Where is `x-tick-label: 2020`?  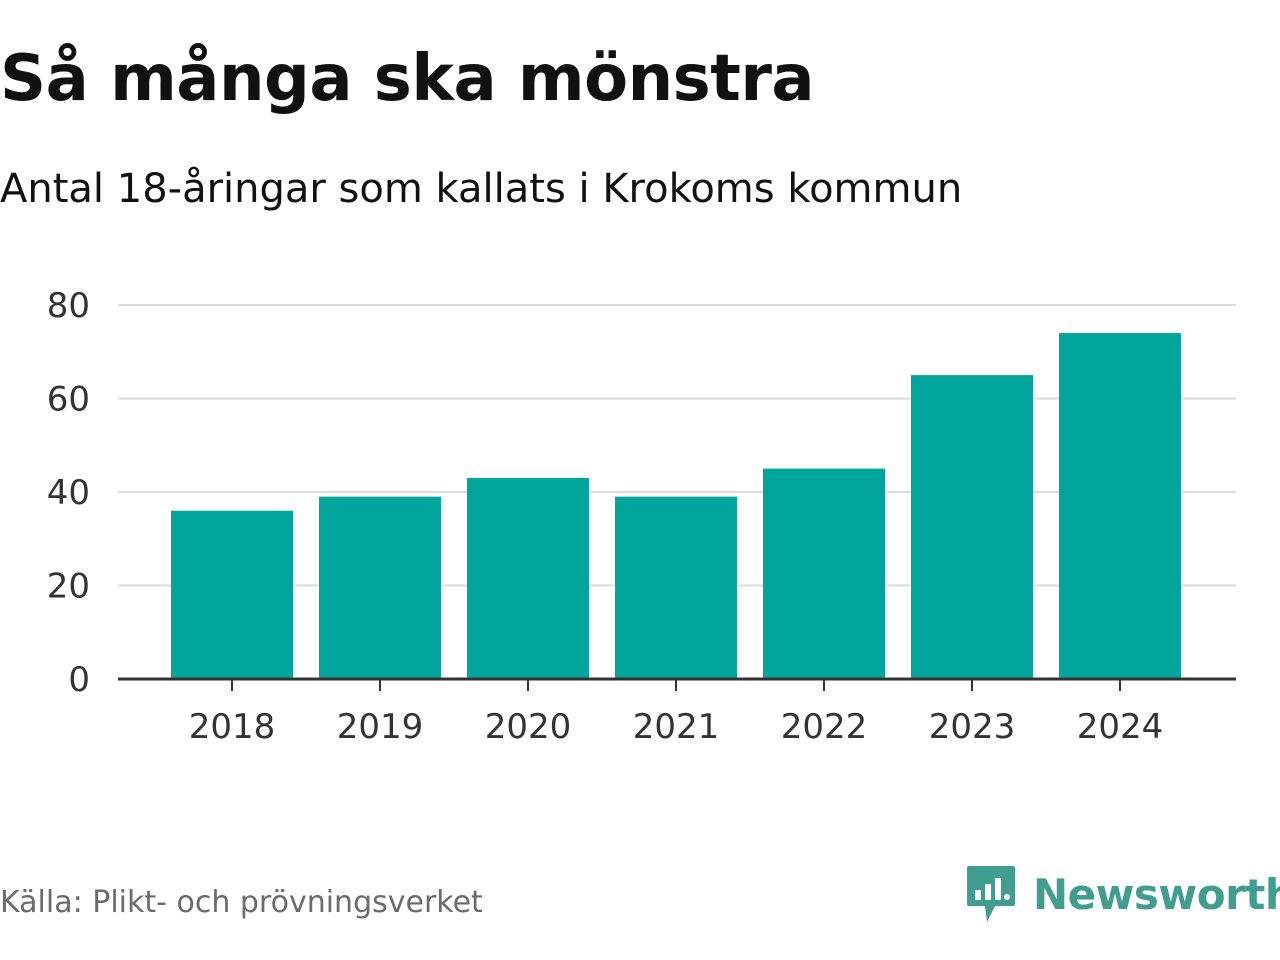
x-tick-label: 2020 is located at coordinates (528, 727).